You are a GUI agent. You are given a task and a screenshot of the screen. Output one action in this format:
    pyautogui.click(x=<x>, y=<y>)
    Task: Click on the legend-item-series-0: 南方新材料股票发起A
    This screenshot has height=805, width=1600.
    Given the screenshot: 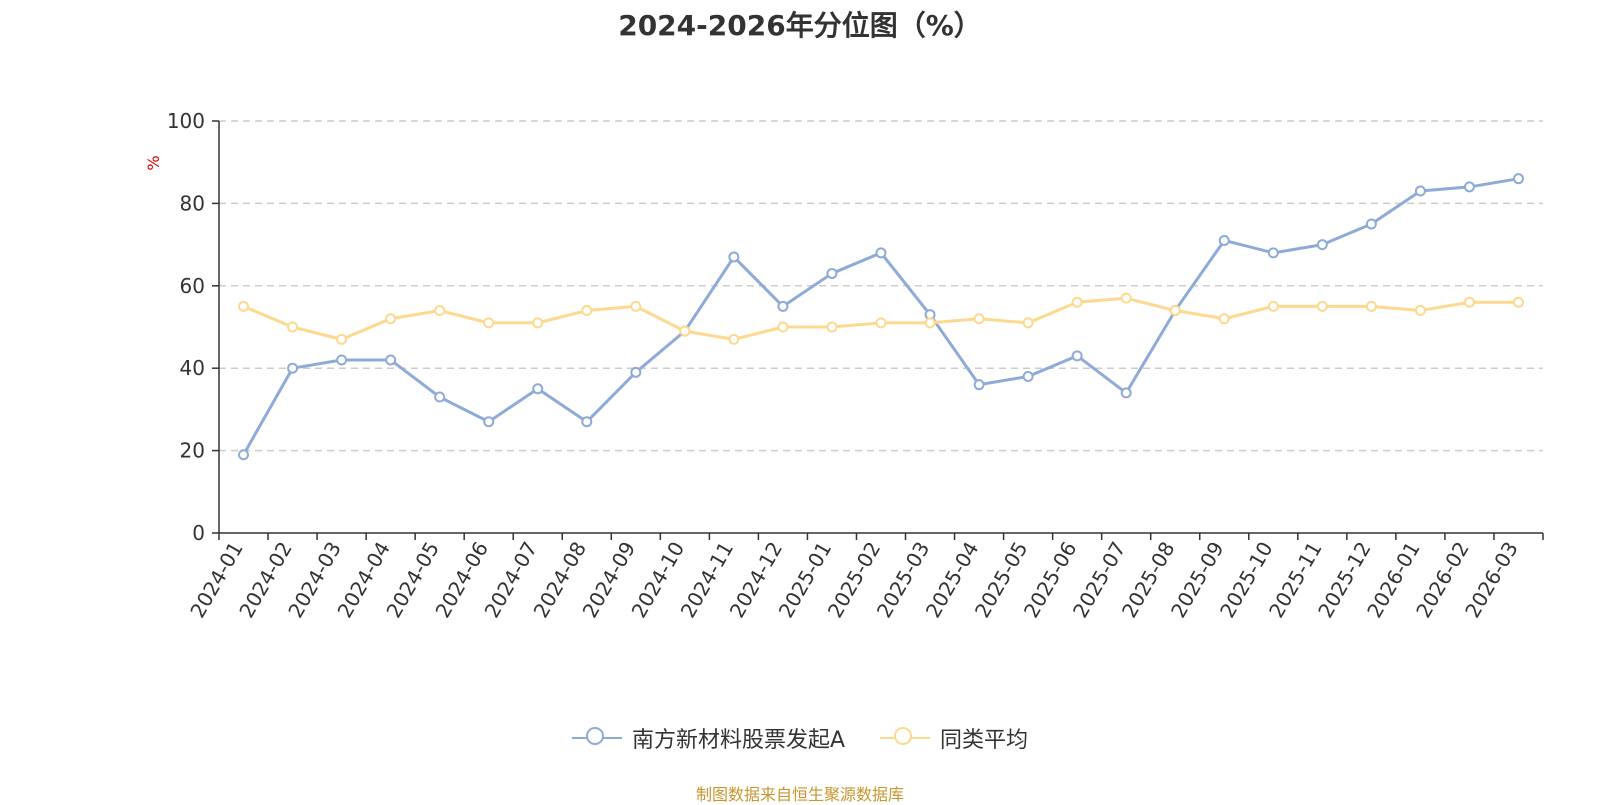 What is the action you would take?
    pyautogui.click(x=708, y=738)
    